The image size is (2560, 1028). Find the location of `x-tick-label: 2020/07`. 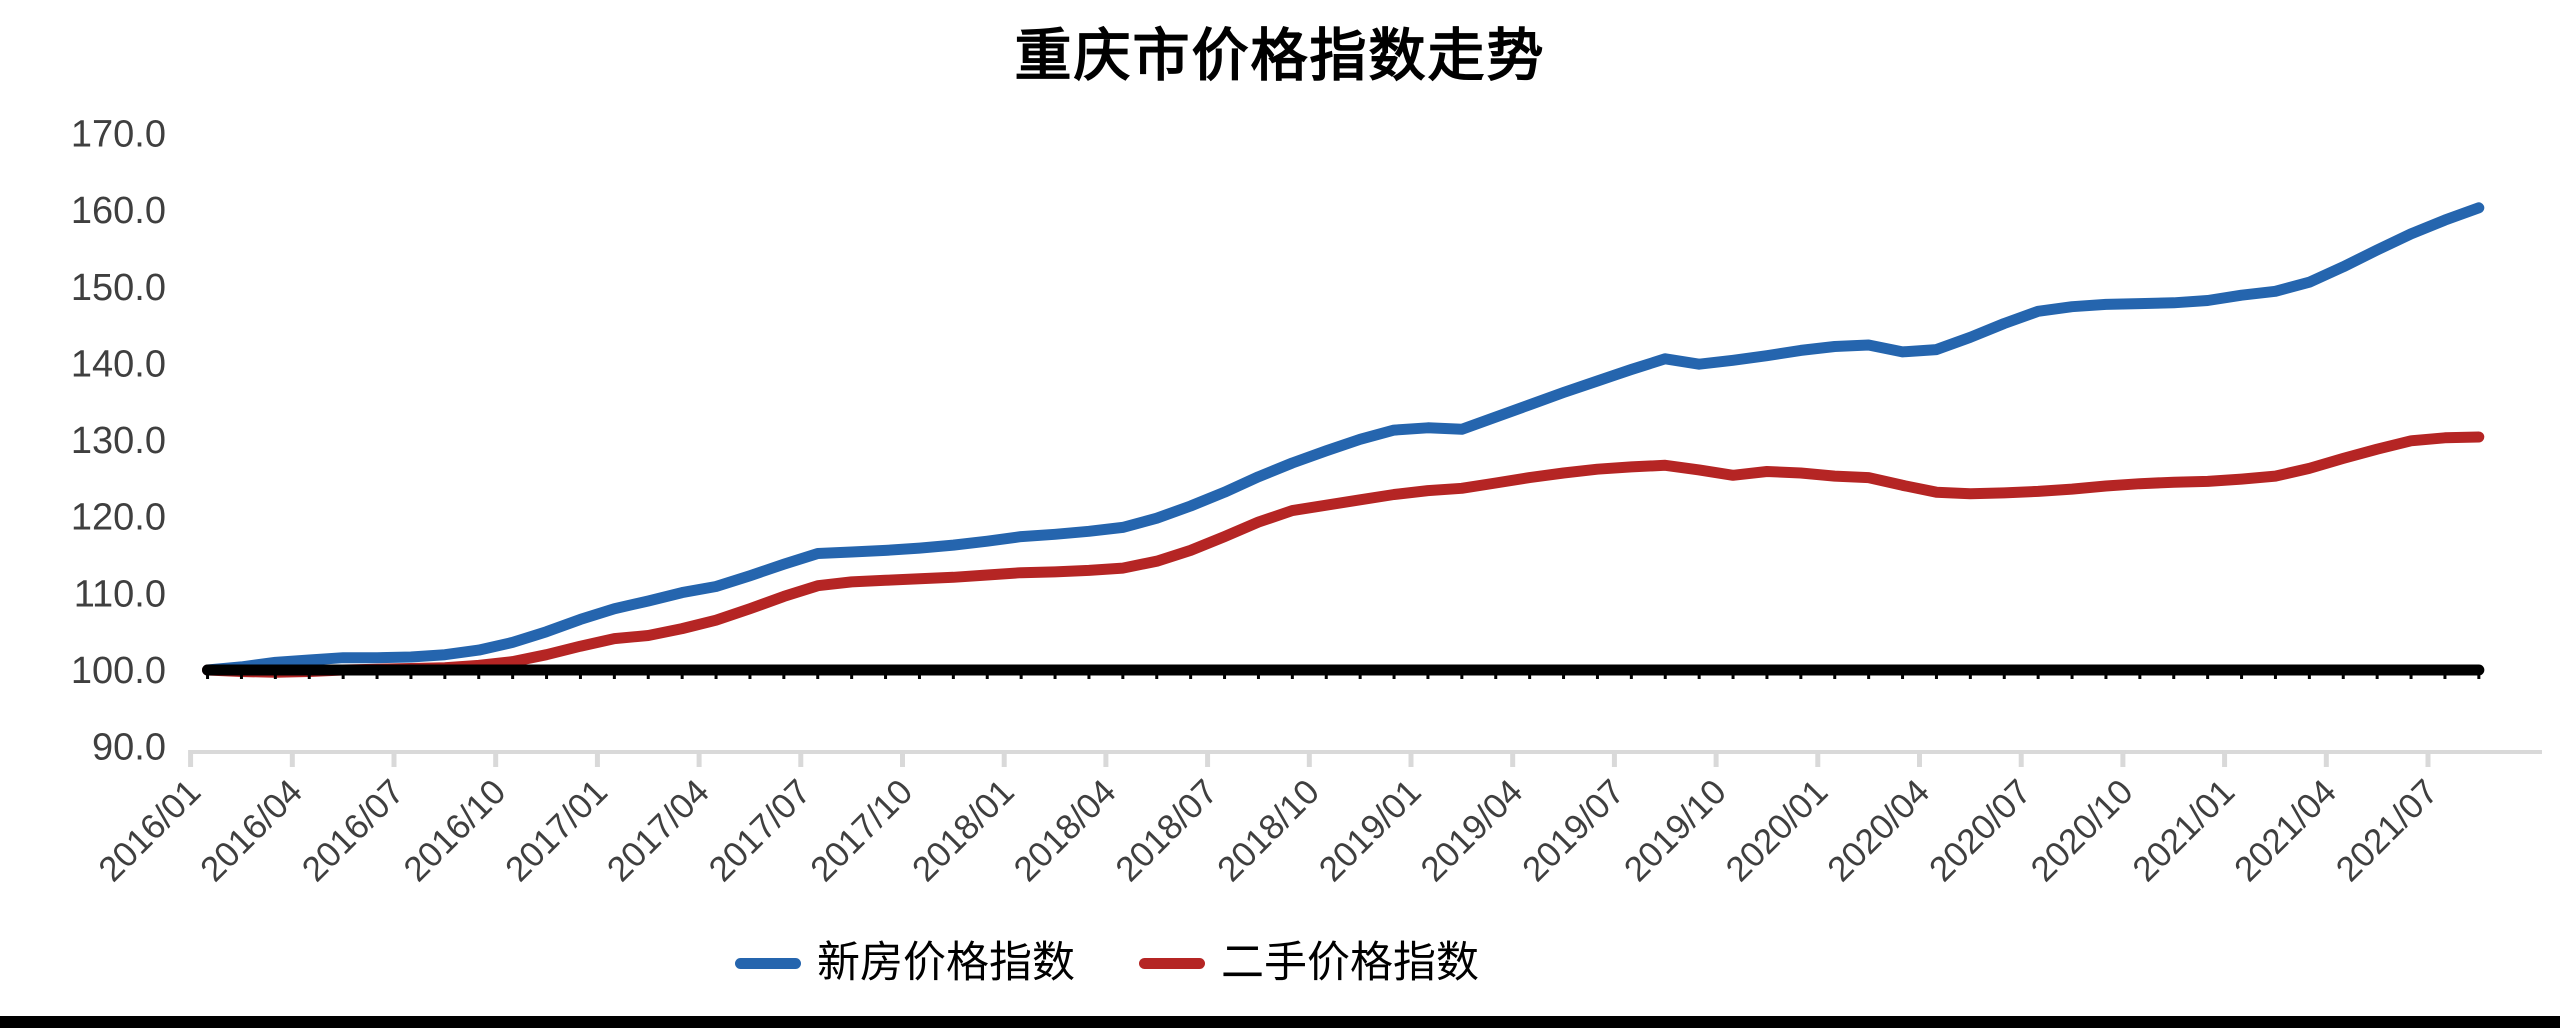

x-tick-label: 2020/07 is located at coordinates (1980, 830).